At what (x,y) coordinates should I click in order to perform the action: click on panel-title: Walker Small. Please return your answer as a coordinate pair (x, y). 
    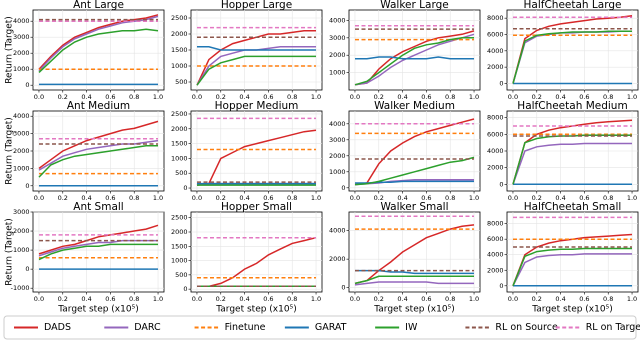
    Looking at the image, I should click on (414, 207).